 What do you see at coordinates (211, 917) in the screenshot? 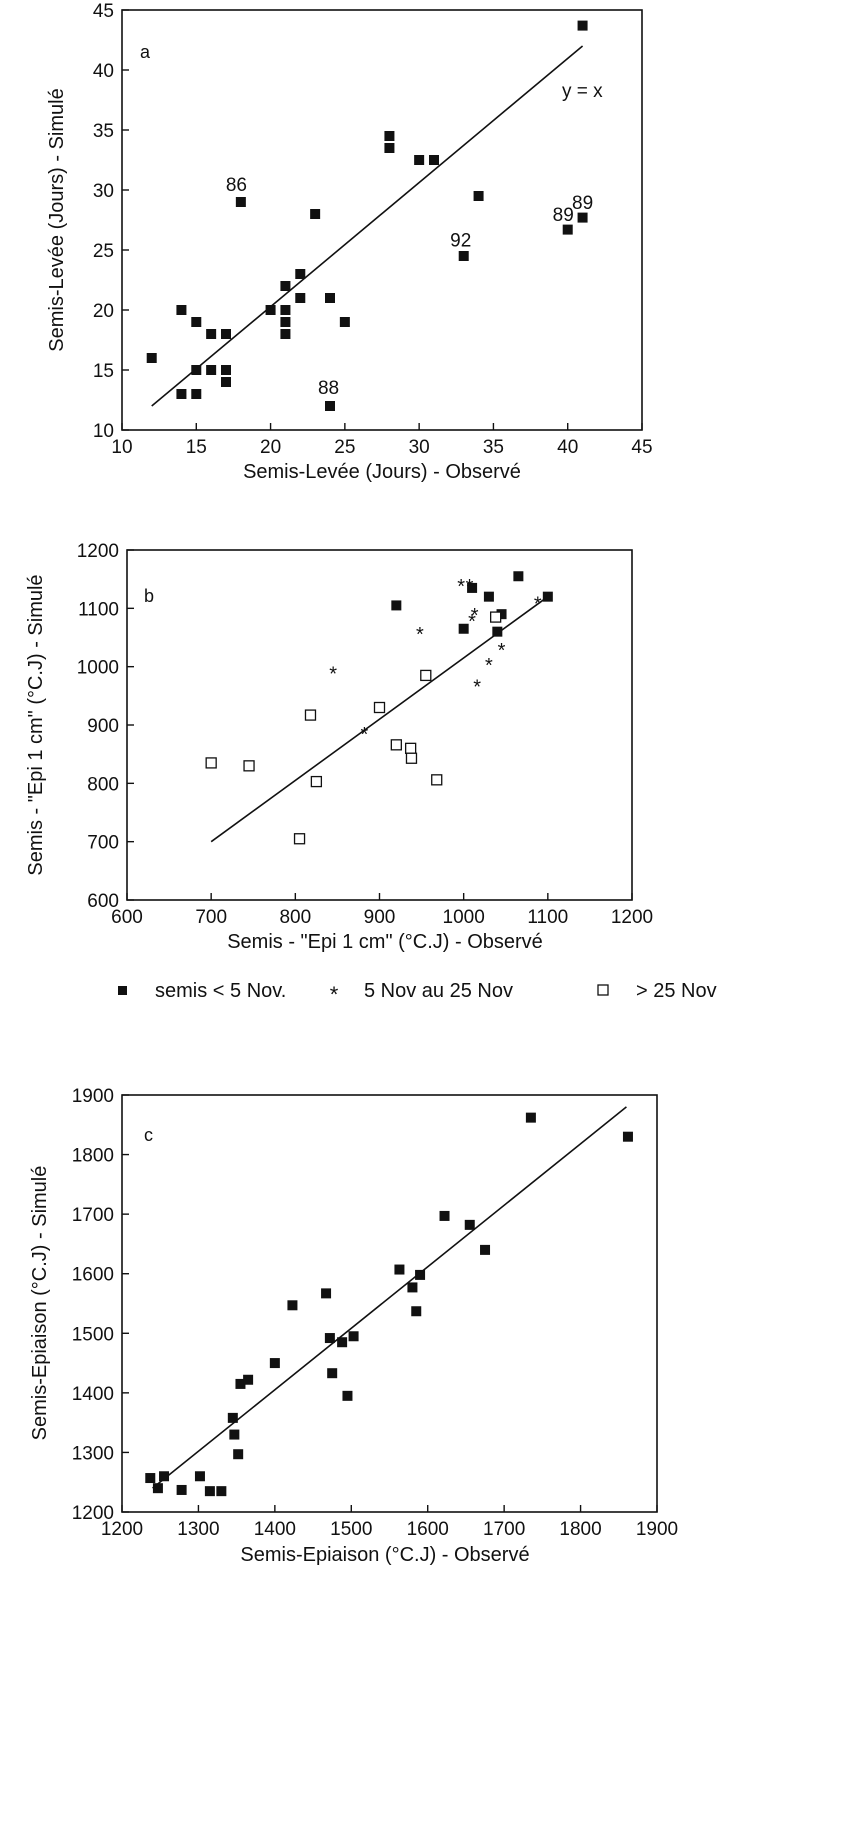
I see `x-tick-label: 700` at bounding box center [211, 917].